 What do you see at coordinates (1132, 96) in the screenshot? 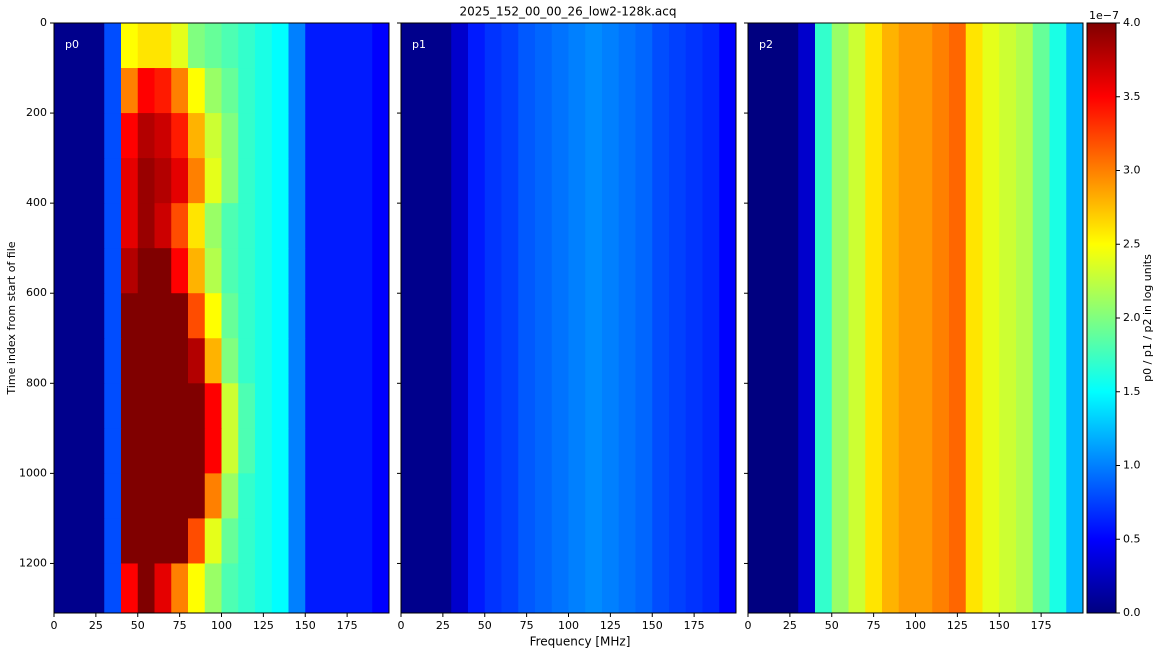
I see `colorbar-tick-label: 3.5` at bounding box center [1132, 96].